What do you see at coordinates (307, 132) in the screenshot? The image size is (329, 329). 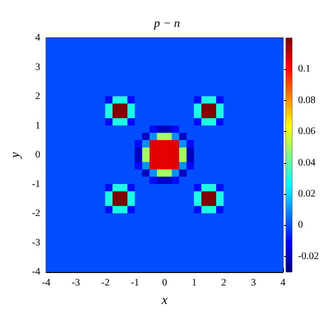 I see `color-bar-label: 0.06` at bounding box center [307, 132].